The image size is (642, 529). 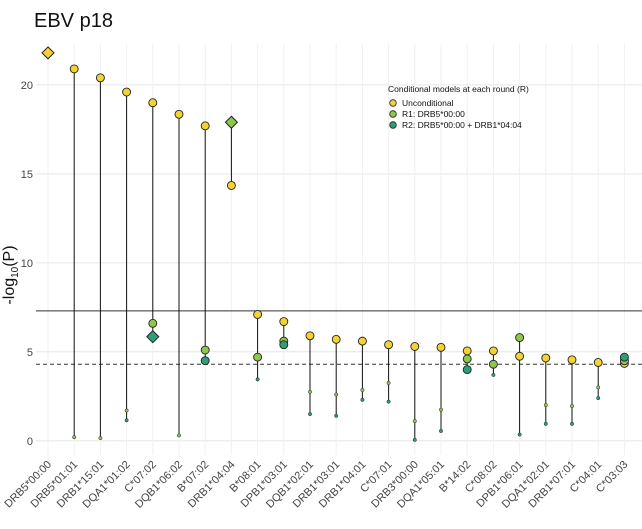 What do you see at coordinates (27, 86) in the screenshot?
I see `y-tick-label: 20` at bounding box center [27, 86].